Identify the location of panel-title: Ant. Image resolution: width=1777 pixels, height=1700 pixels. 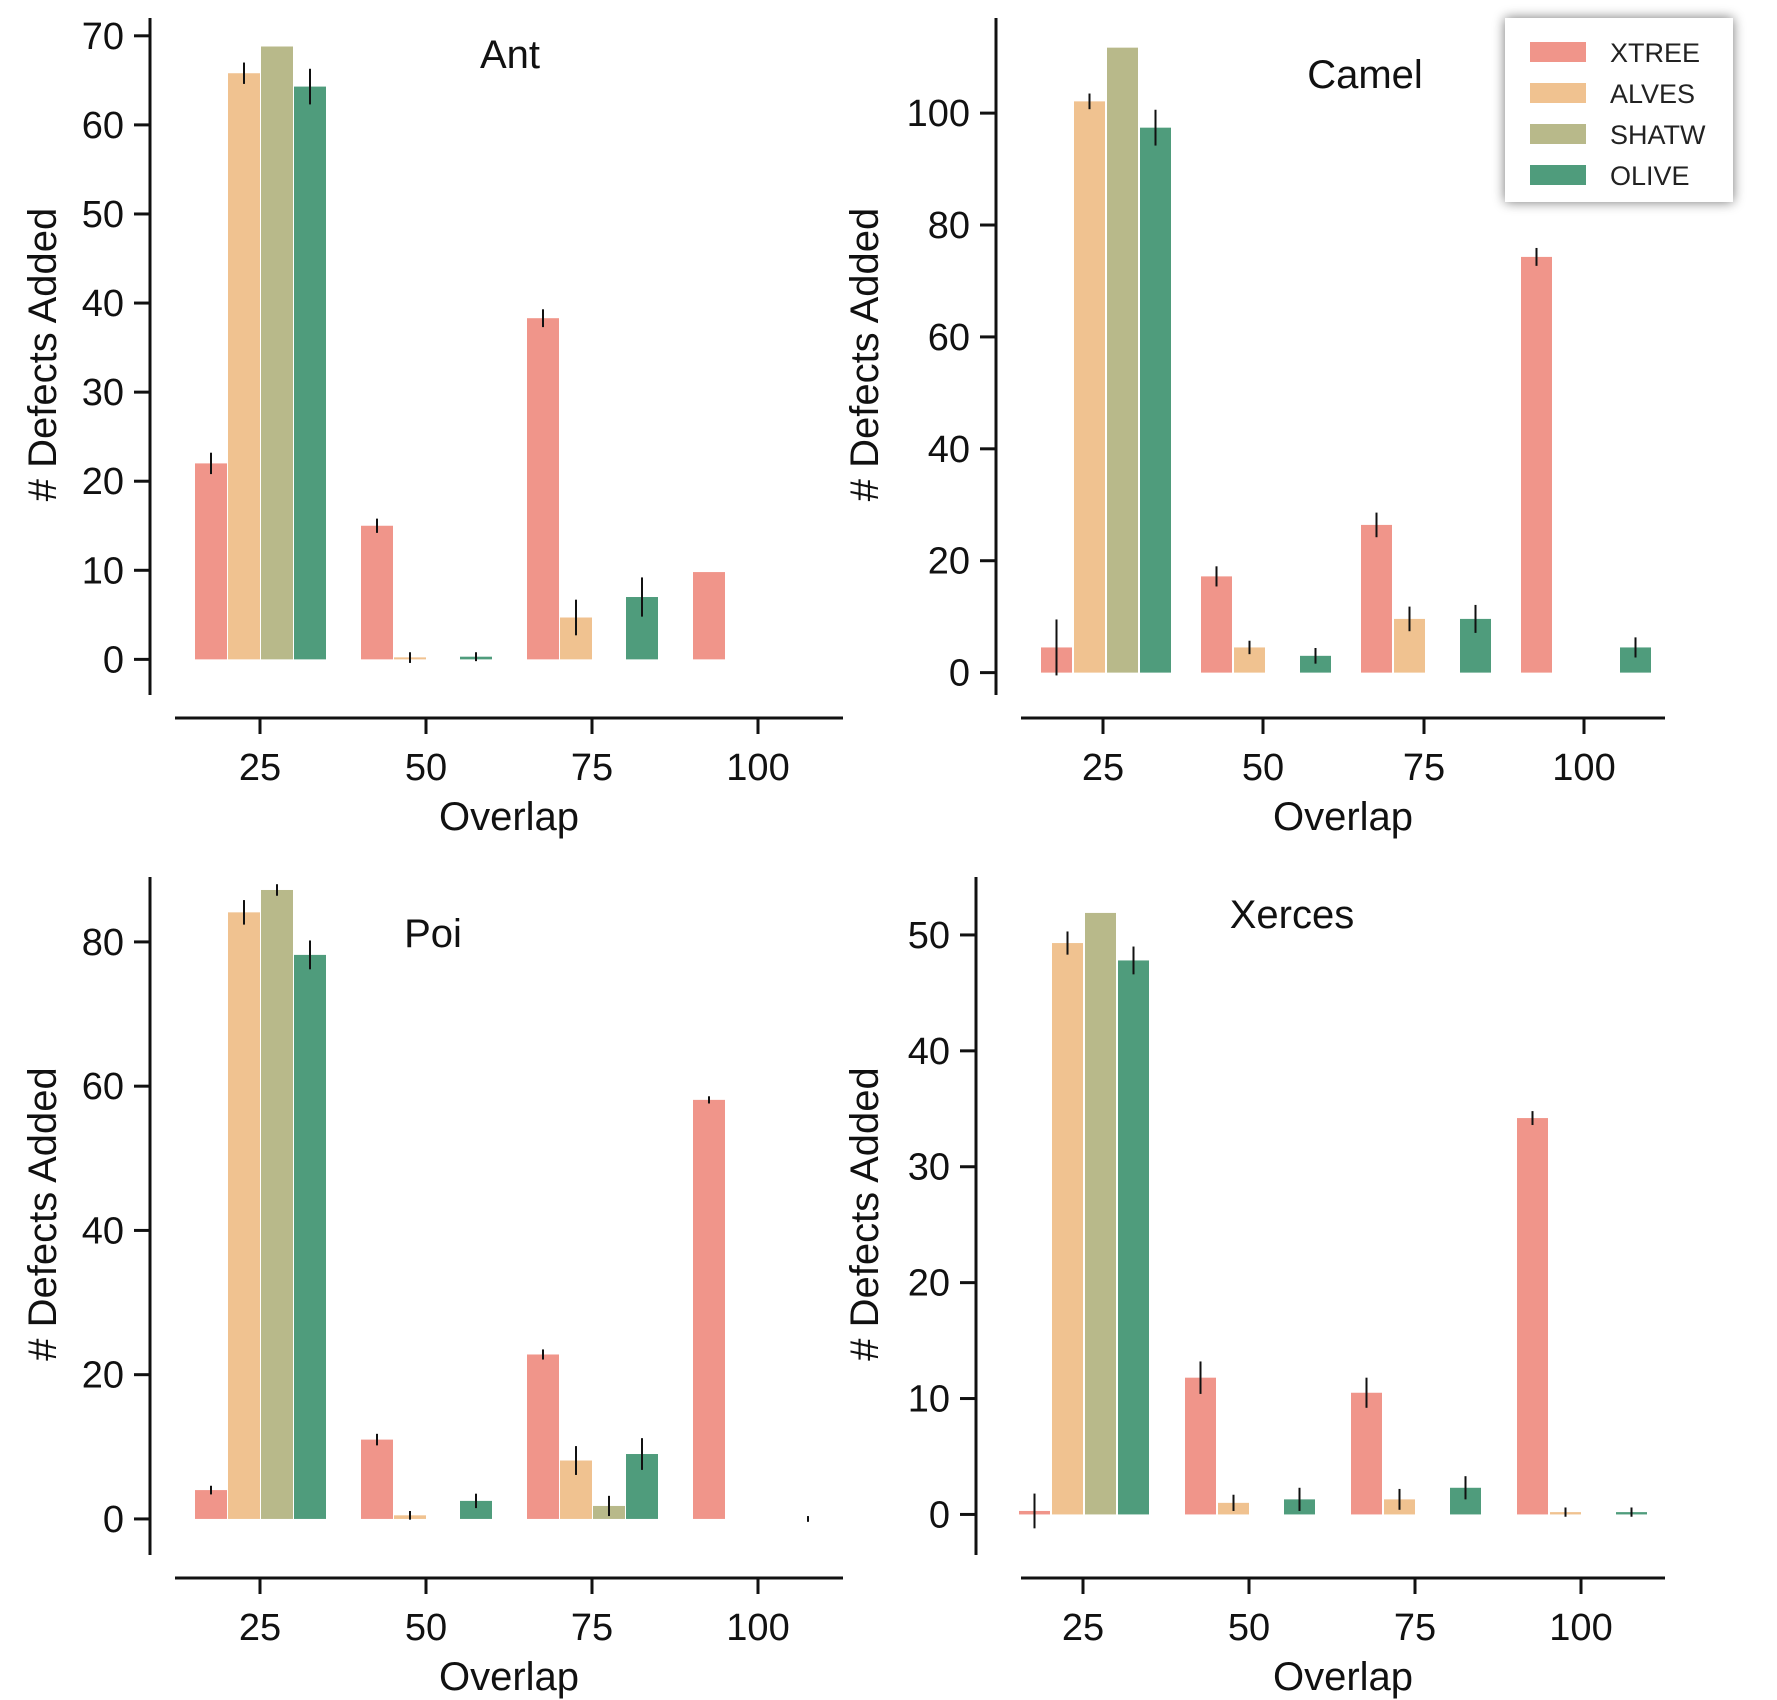
(510, 55).